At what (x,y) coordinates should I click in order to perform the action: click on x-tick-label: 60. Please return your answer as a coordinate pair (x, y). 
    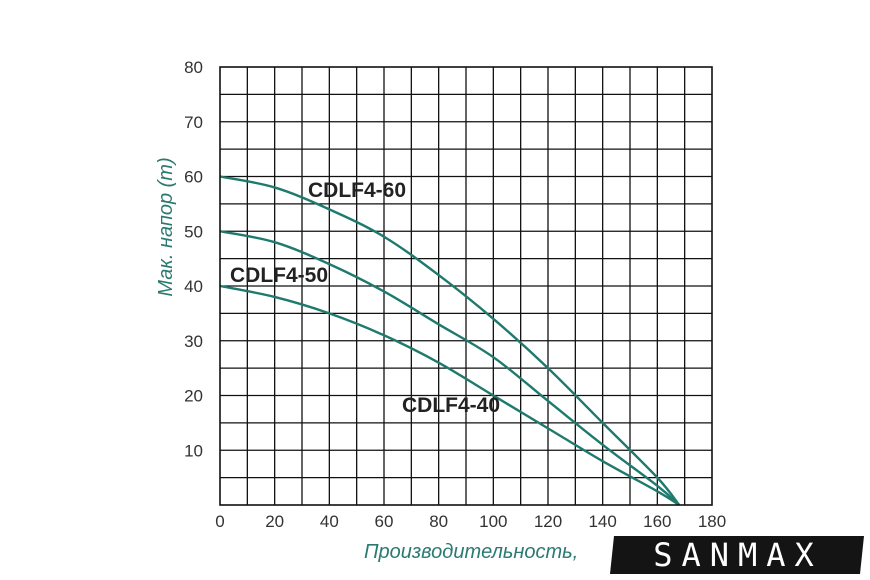
    Looking at the image, I should click on (384, 521).